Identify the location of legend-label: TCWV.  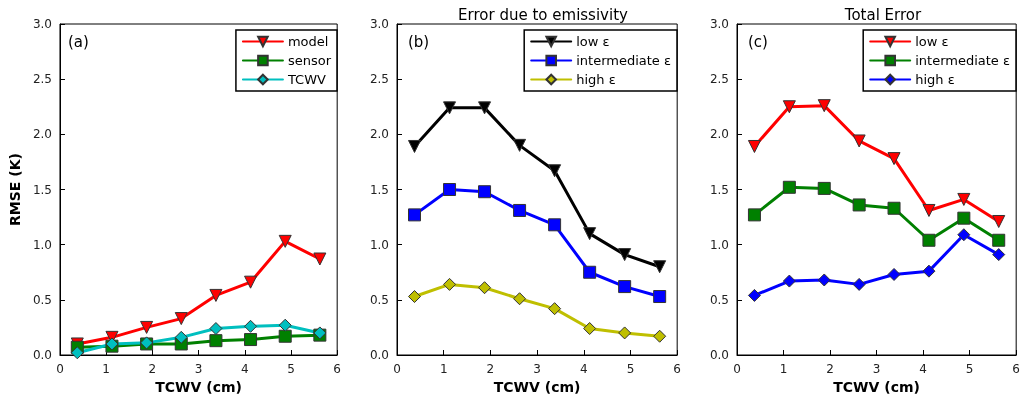
(306, 79).